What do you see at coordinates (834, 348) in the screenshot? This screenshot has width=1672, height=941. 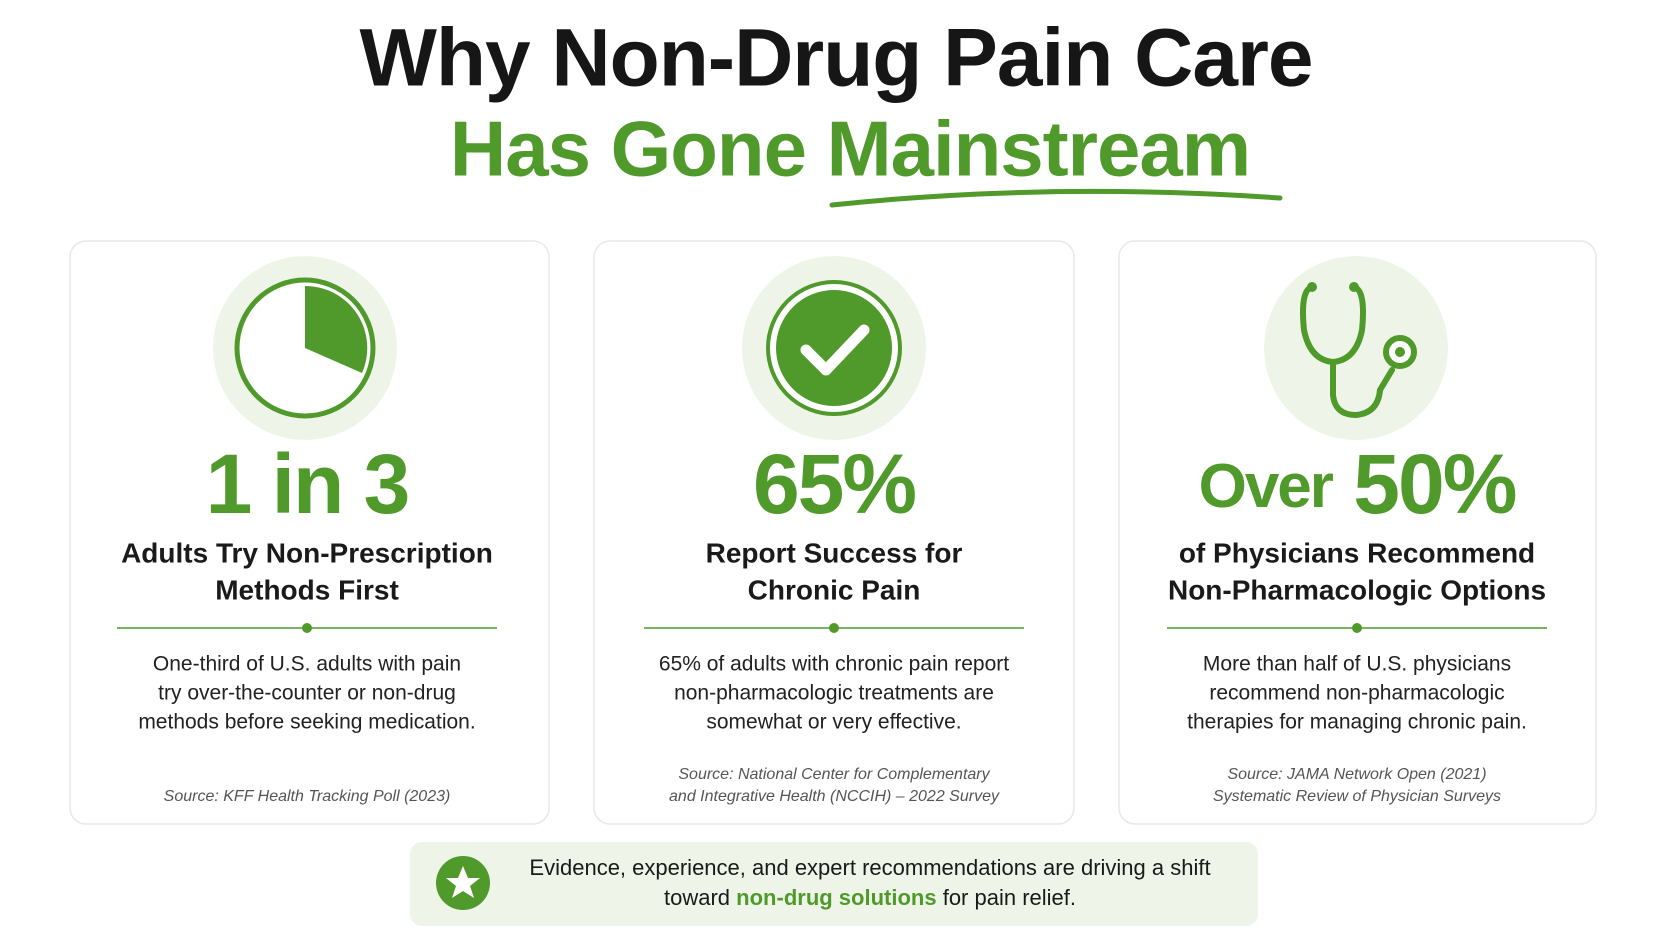 I see `check-icon` at bounding box center [834, 348].